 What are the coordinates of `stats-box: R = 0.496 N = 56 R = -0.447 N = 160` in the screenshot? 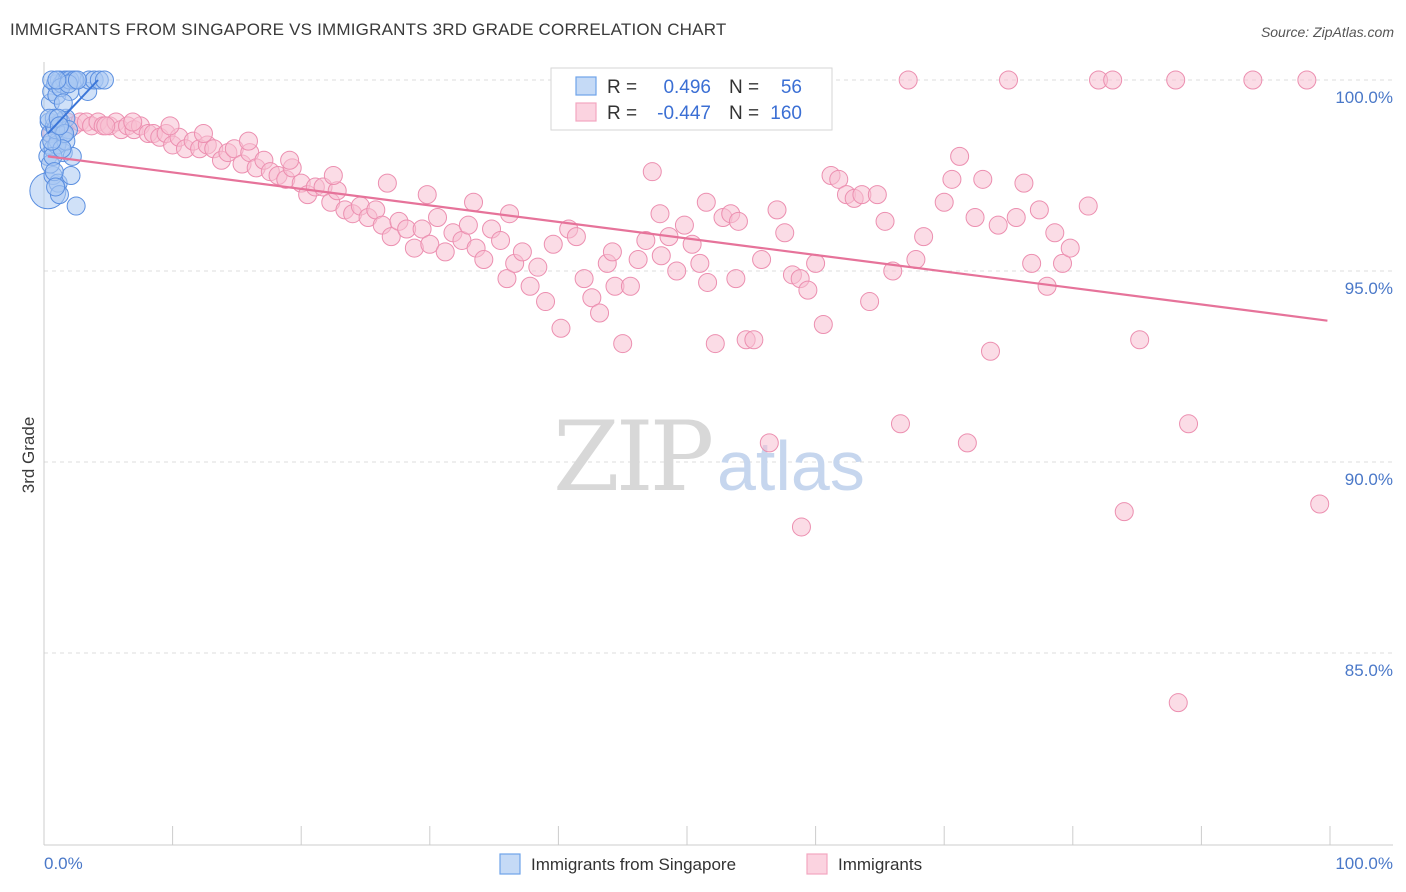 It's located at (691, 99).